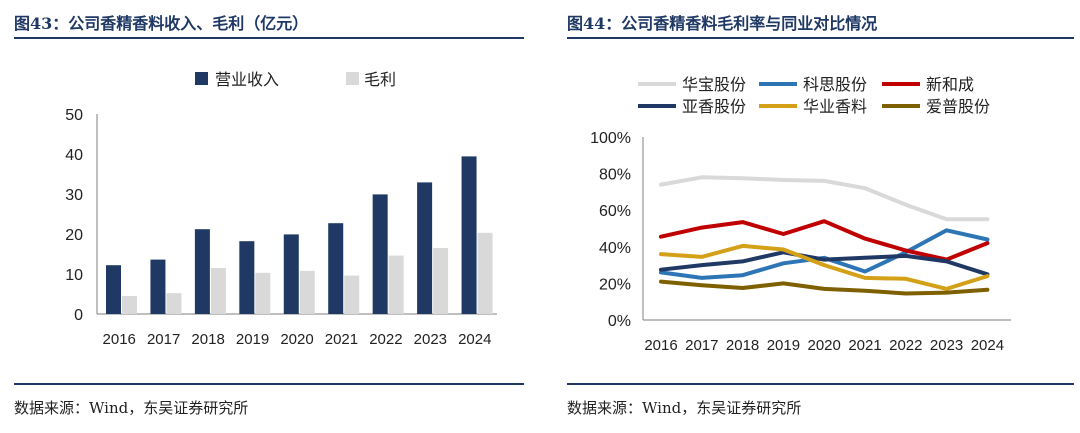 The width and height of the screenshot is (1080, 433). I want to click on left-source-note: 数据来源：Wind，东吴证券研究所, so click(131, 408).